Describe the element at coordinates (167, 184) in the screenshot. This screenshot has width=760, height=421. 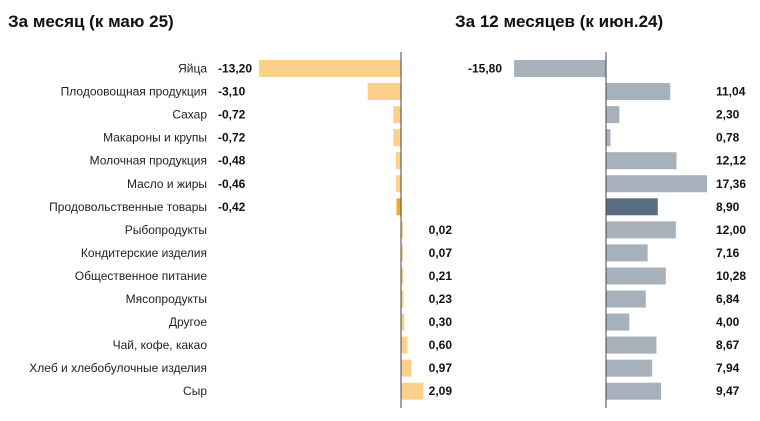
I see `category-label: Масло и жиры` at that location.